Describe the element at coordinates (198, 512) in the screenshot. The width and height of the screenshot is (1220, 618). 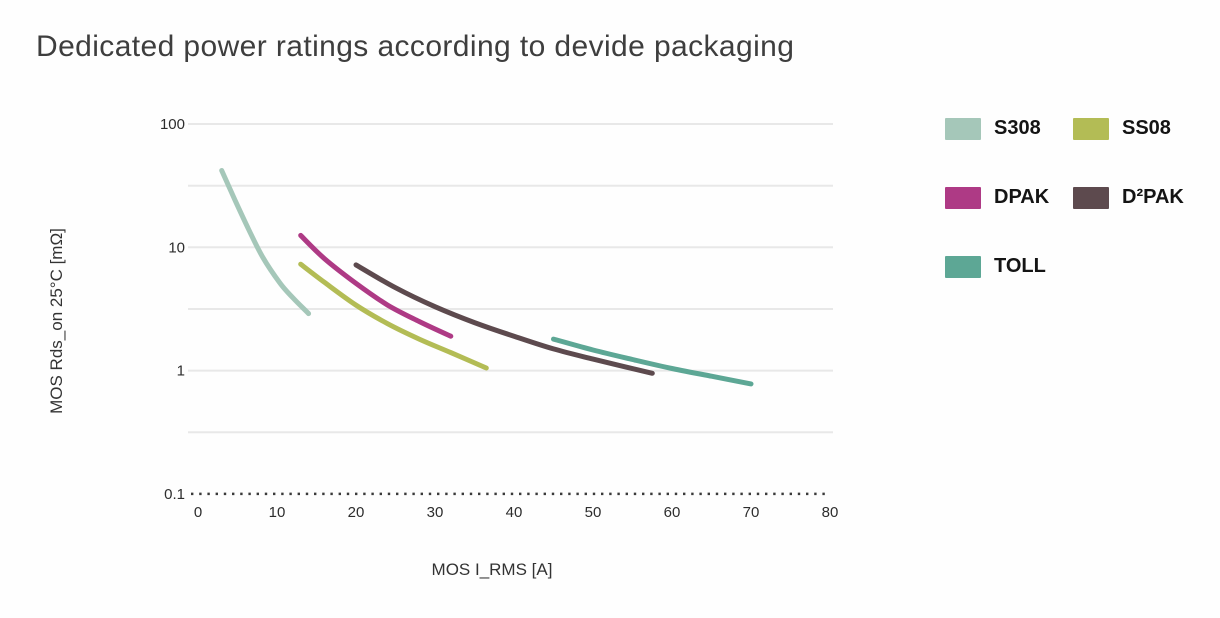
I see `x-tick-label: 0` at that location.